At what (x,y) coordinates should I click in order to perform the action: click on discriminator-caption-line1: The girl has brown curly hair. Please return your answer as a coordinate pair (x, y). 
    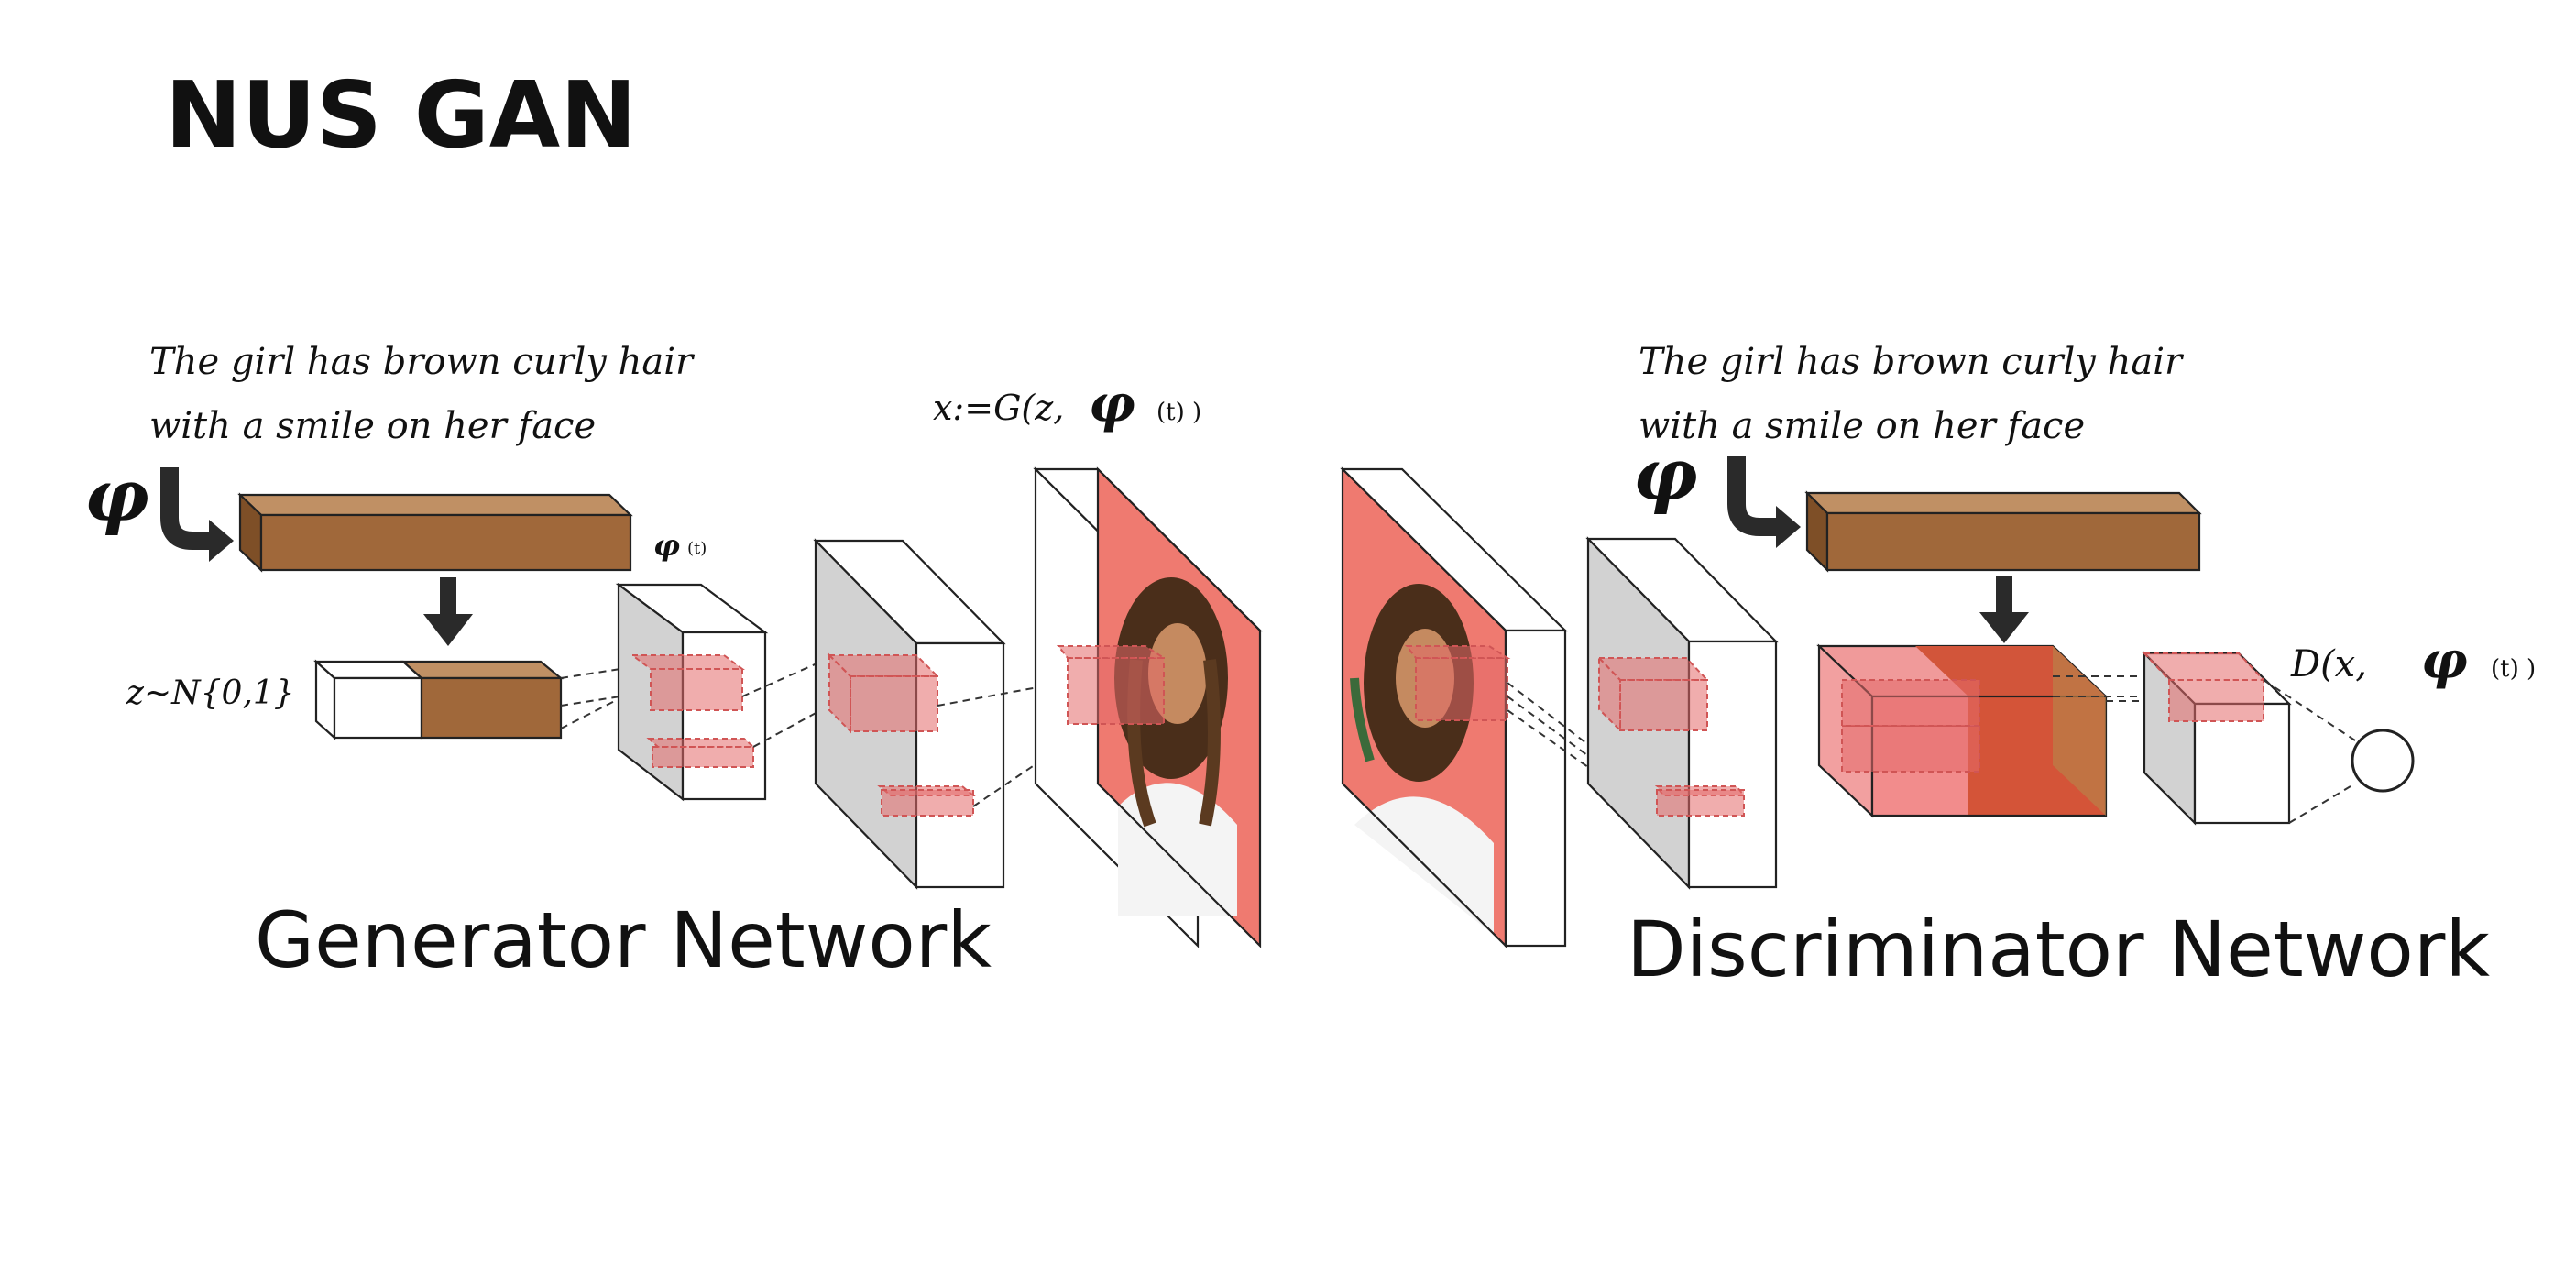
    Looking at the image, I should click on (1912, 362).